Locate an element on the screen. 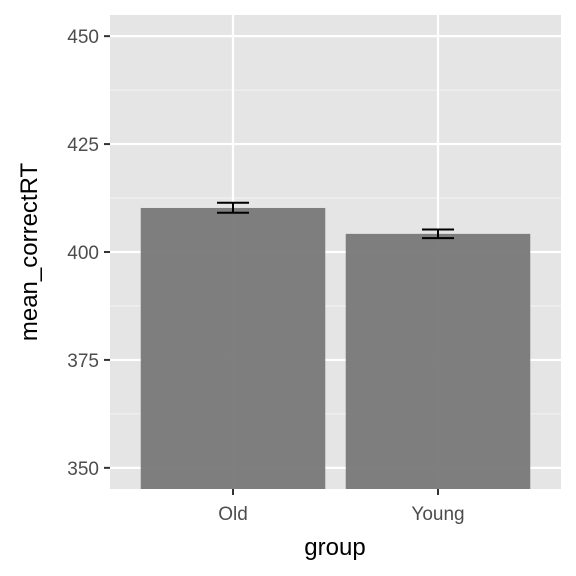  x-axis: Old Young is located at coordinates (341, 507).